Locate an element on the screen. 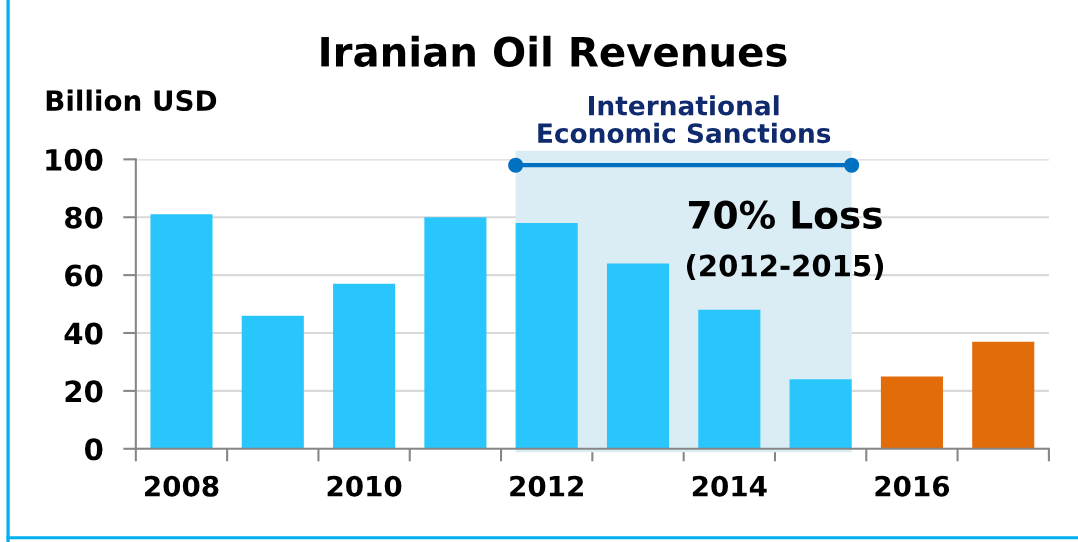 The width and height of the screenshot is (1078, 542). y-tick-label: 0 is located at coordinates (93, 449).